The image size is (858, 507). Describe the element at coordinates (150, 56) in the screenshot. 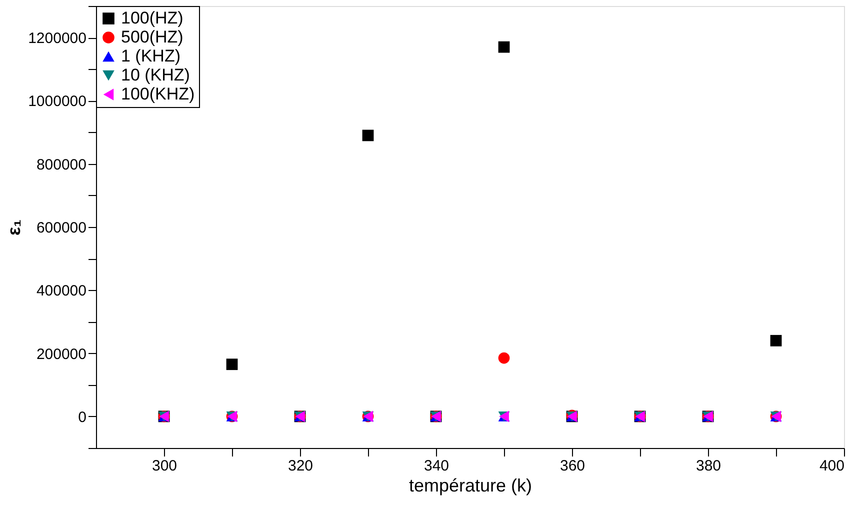

I see `legend-label: 1 (KHZ)` at that location.